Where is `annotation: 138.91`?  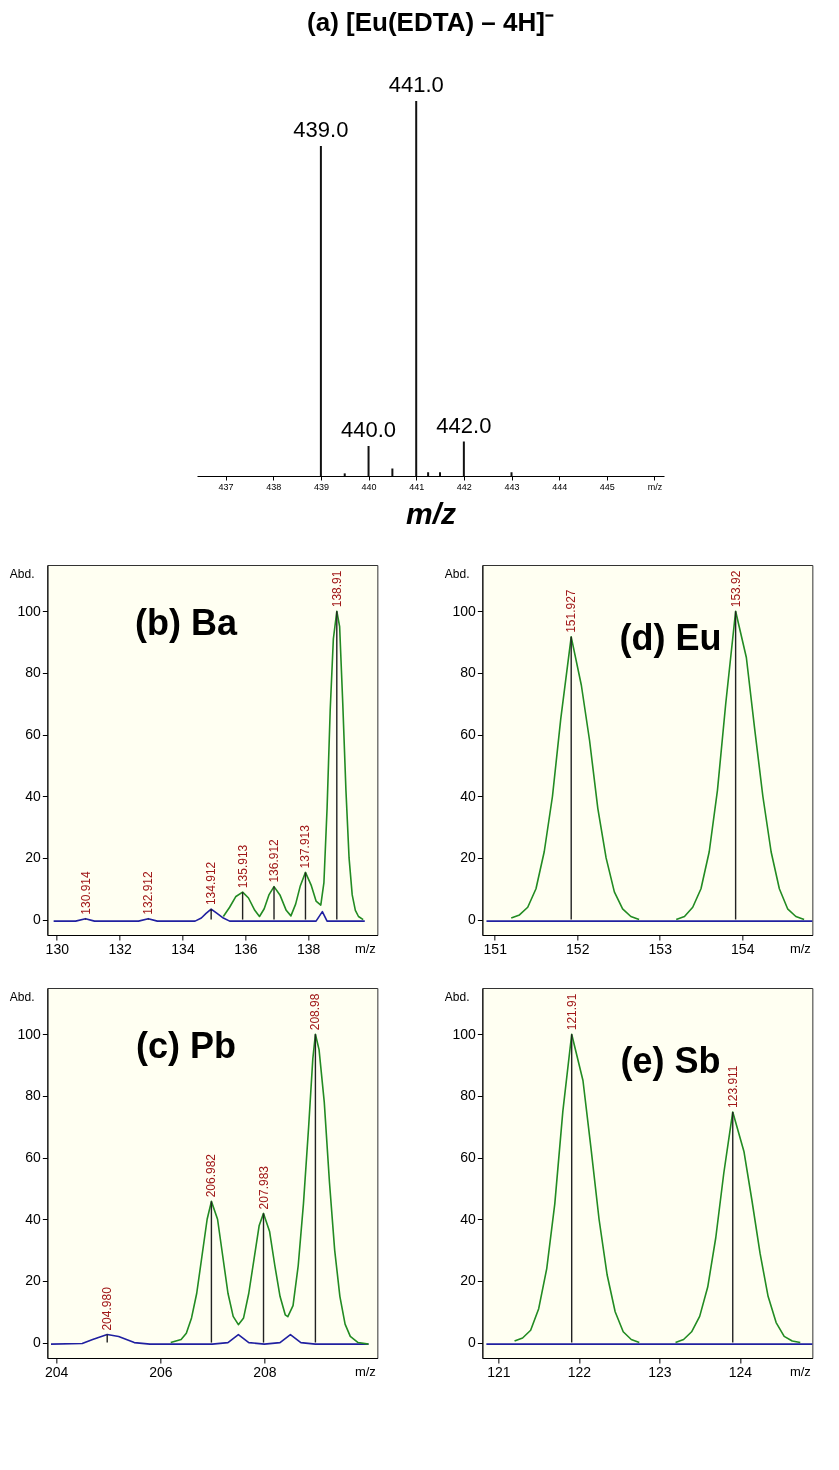
annotation: 138.91 is located at coordinates (336, 589).